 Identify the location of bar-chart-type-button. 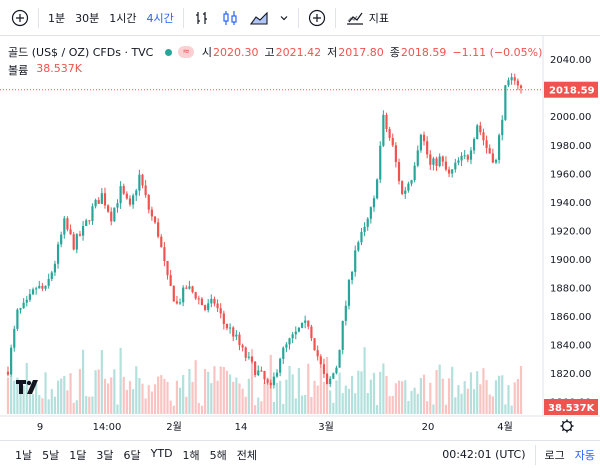
(202, 18).